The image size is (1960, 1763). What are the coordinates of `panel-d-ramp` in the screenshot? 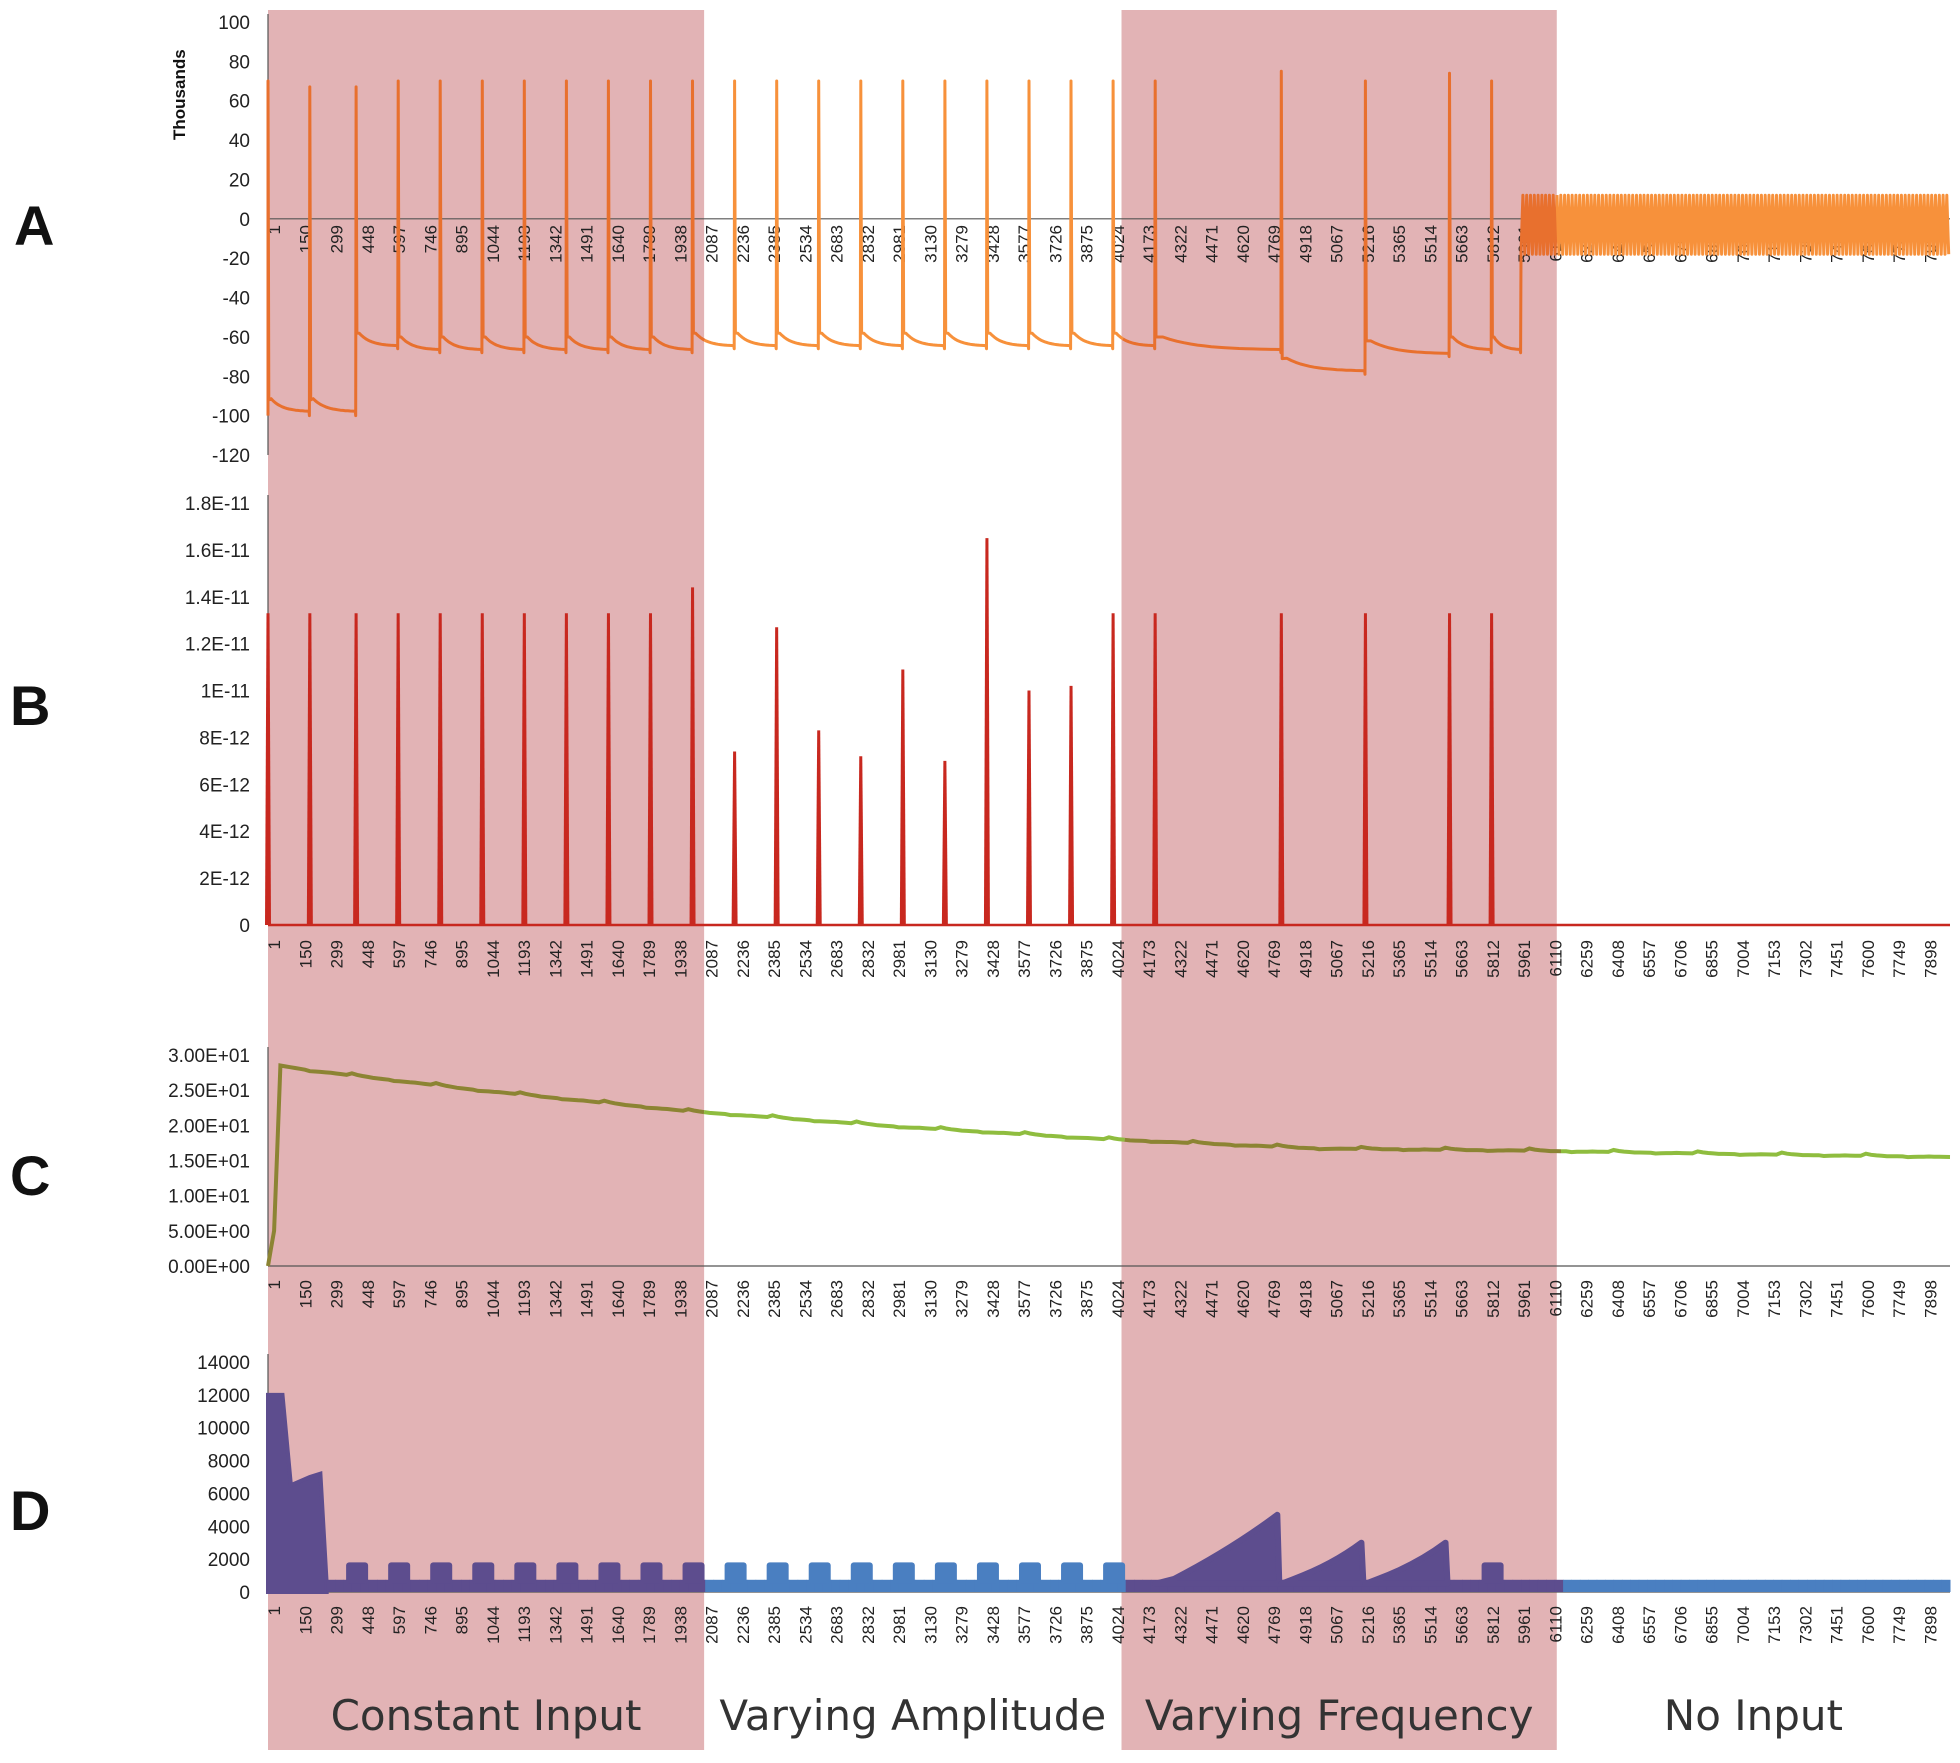 It's located at (1217, 1549).